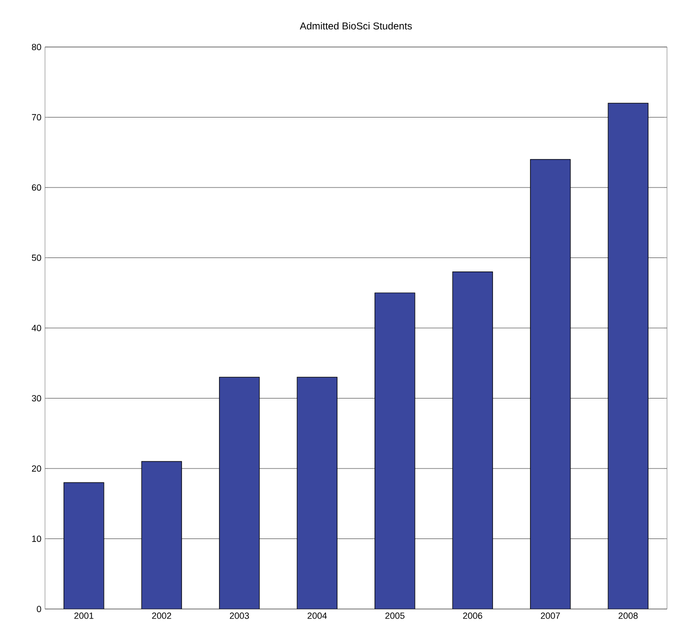 The height and width of the screenshot is (638, 677). What do you see at coordinates (37, 468) in the screenshot?
I see `y-tick-label: 20` at bounding box center [37, 468].